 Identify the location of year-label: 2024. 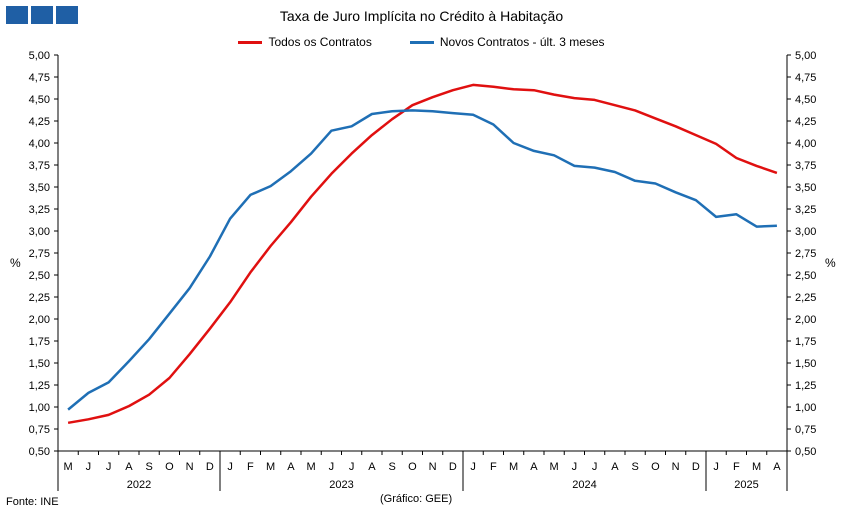
(584, 485).